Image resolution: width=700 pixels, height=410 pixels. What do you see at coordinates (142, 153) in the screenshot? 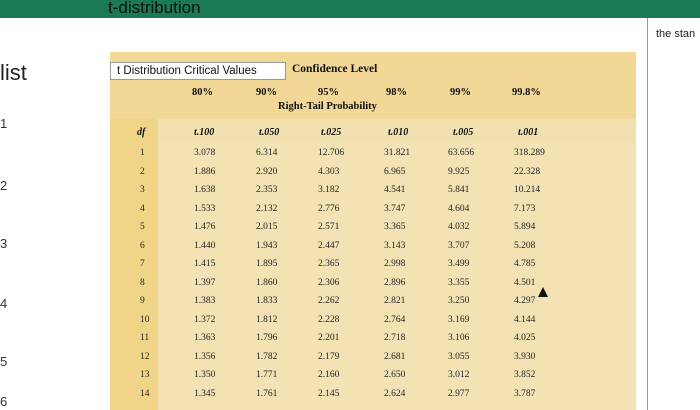
I see `df-cell: 1` at bounding box center [142, 153].